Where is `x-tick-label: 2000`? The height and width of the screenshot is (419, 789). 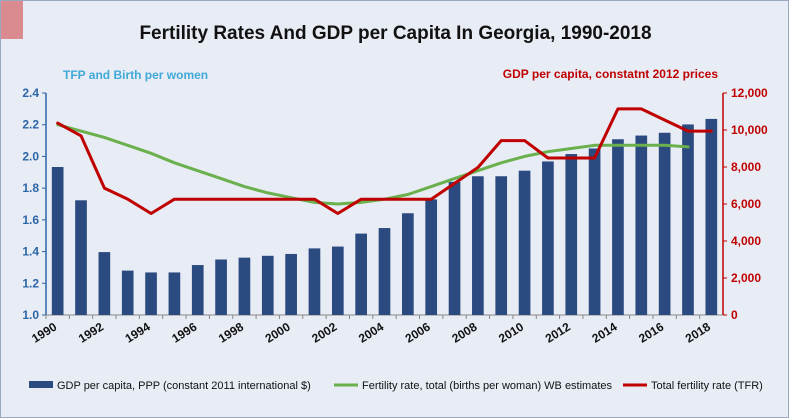 x-tick-label: 2000 is located at coordinates (278, 333).